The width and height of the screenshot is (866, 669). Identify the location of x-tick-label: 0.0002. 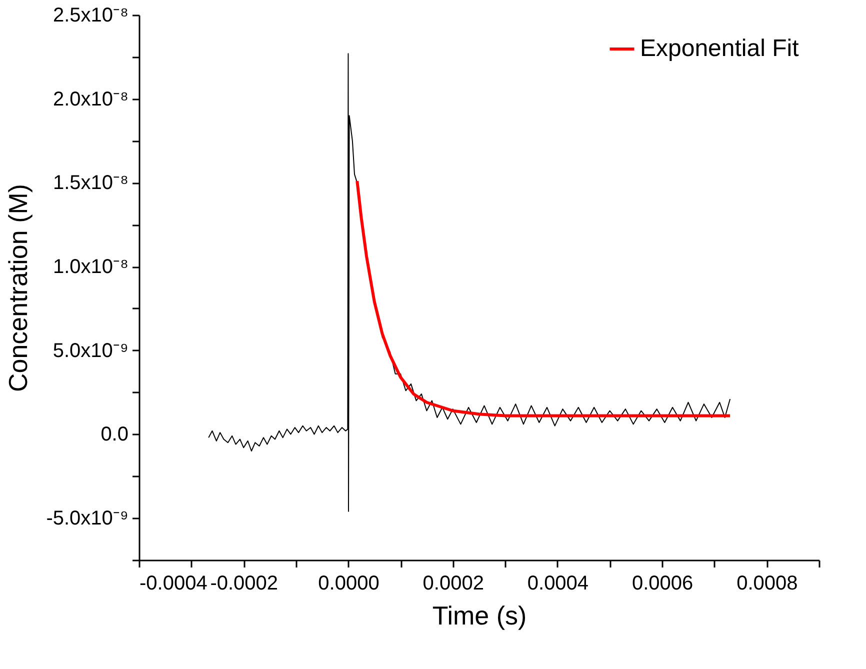
(453, 583).